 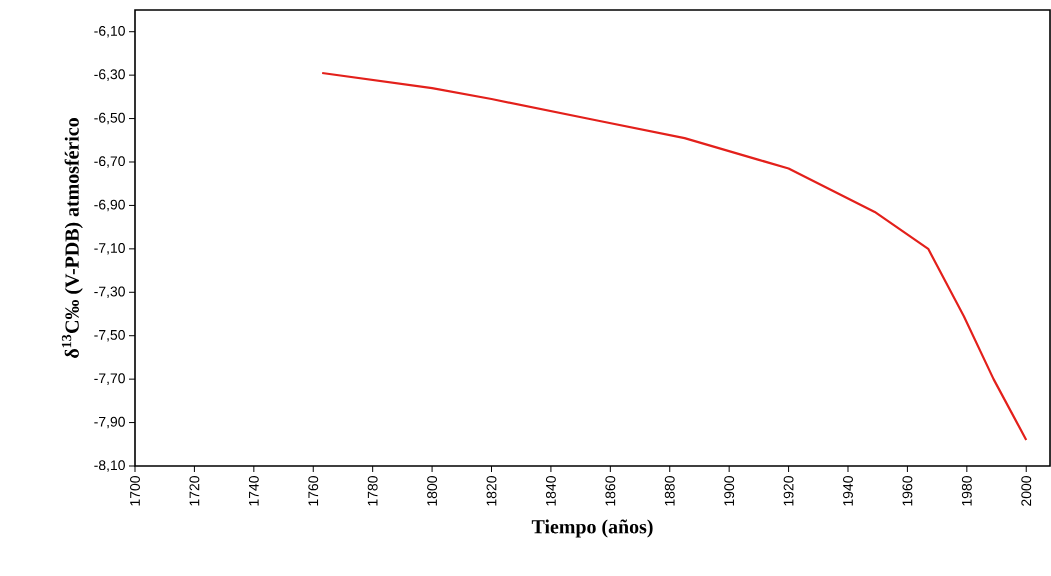 What do you see at coordinates (109, 75) in the screenshot?
I see `y-tick-label: -6,30` at bounding box center [109, 75].